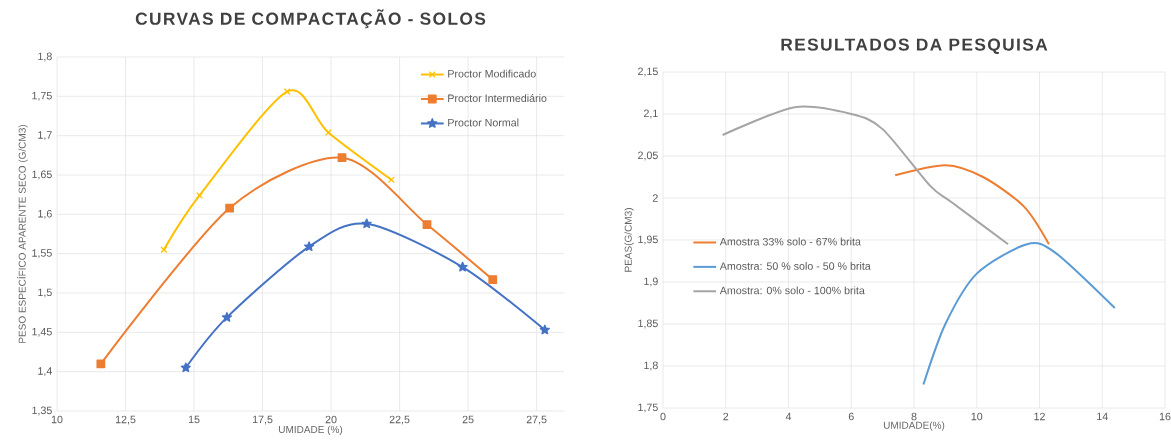 The width and height of the screenshot is (1171, 447). I want to click on y-tick-label: 1,85, so click(648, 324).